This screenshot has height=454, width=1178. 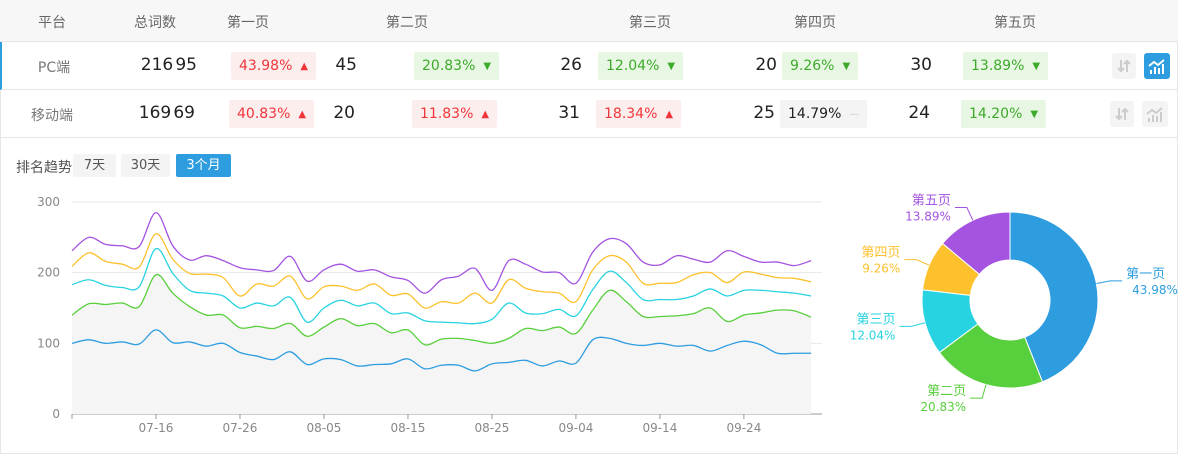 What do you see at coordinates (145, 165) in the screenshot?
I see `range-30d-button: 30天` at bounding box center [145, 165].